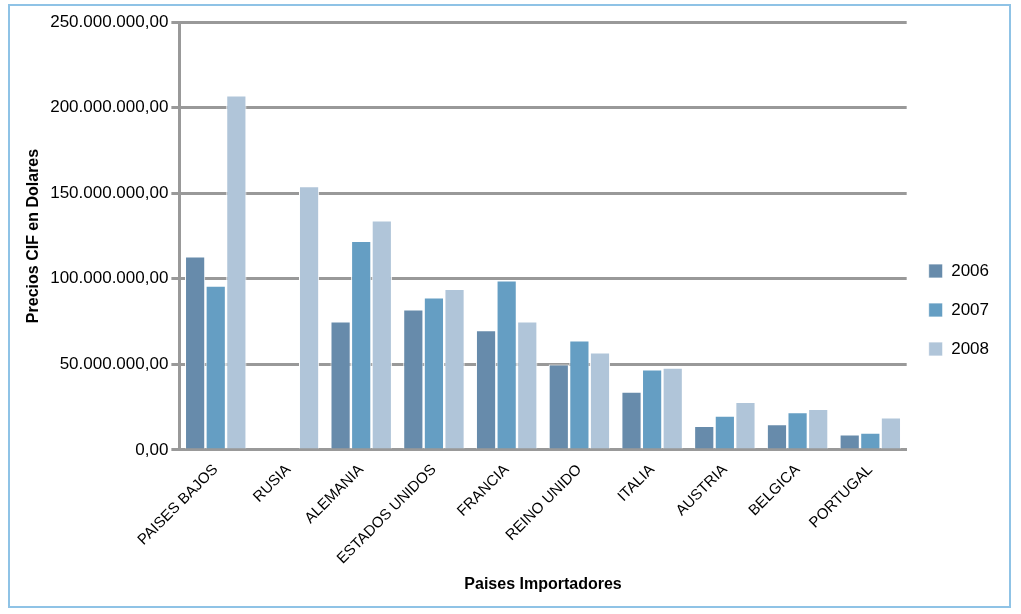 The image size is (1021, 614). Describe the element at coordinates (114, 364) in the screenshot. I see `y-tick-label: 50.000.000,00` at that location.